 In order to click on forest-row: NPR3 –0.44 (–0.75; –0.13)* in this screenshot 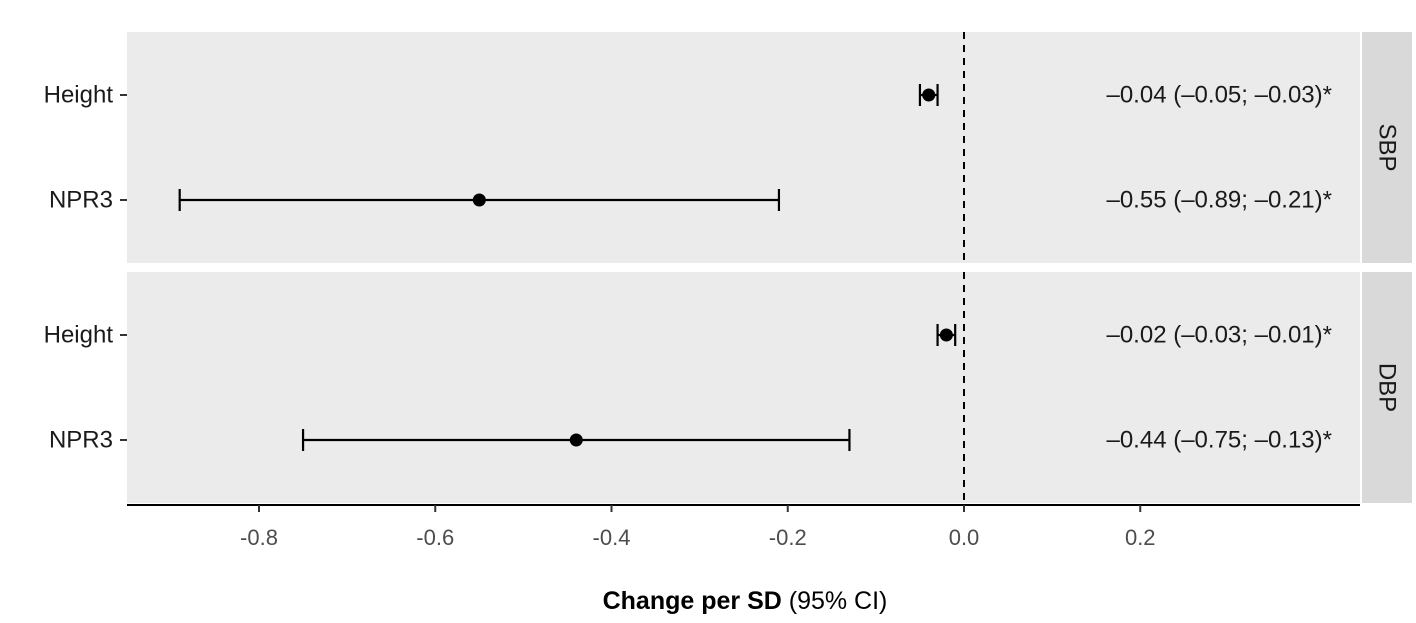, I will do `click(690, 440)`.